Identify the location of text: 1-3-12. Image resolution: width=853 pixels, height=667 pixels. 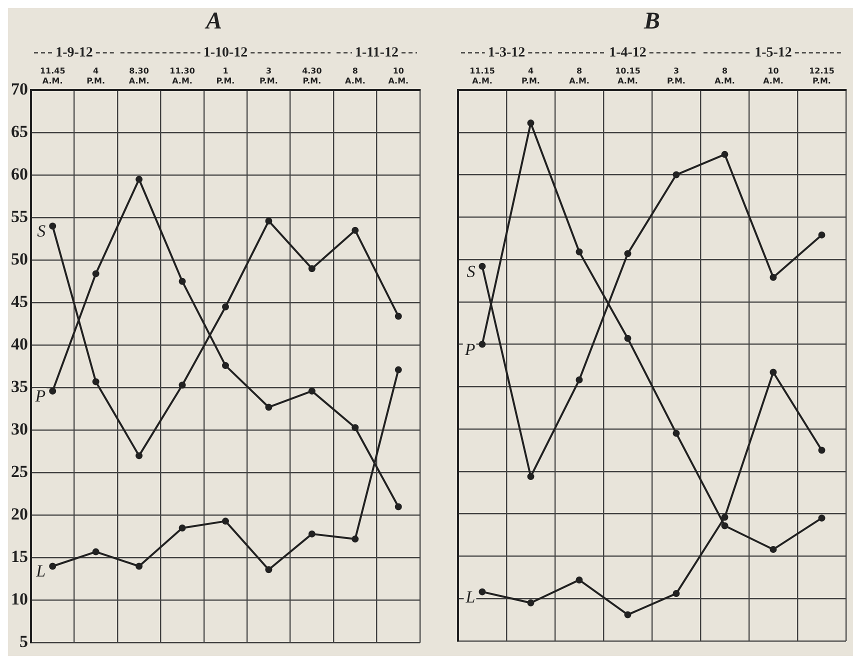
(507, 52).